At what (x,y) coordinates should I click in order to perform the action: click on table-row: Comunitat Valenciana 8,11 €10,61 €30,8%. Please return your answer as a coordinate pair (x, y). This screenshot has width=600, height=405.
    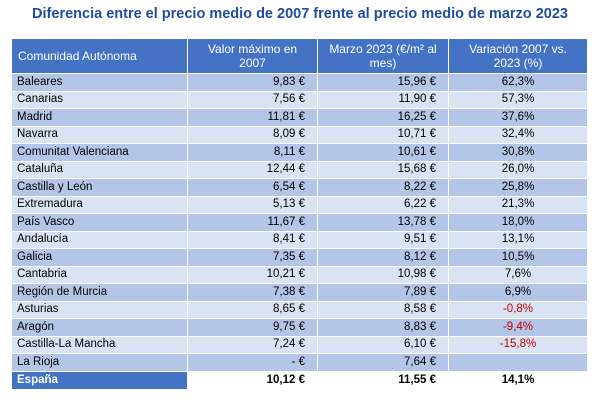
    Looking at the image, I should click on (299, 152).